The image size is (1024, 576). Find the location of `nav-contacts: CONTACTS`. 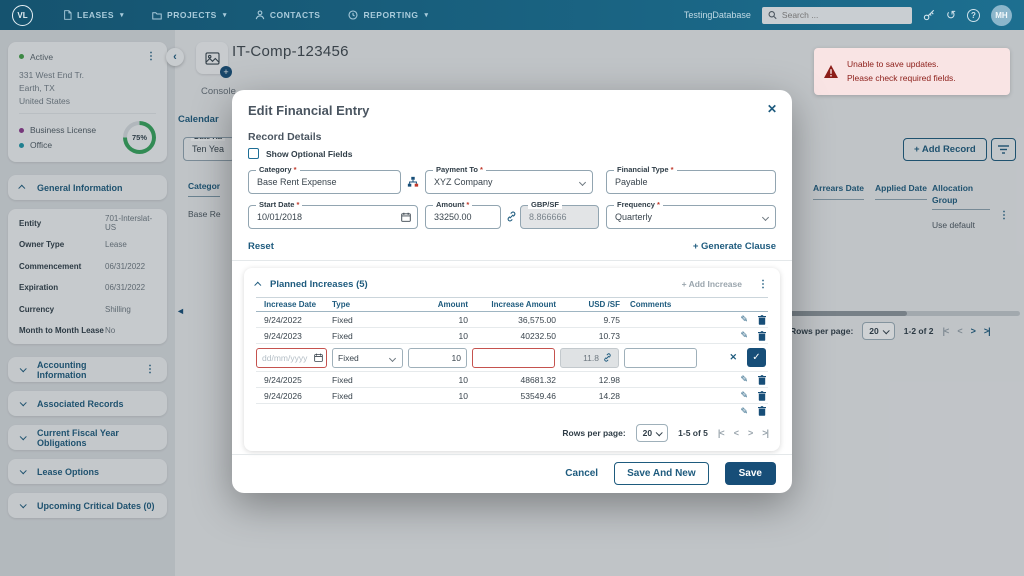

nav-contacts: CONTACTS is located at coordinates (288, 15).